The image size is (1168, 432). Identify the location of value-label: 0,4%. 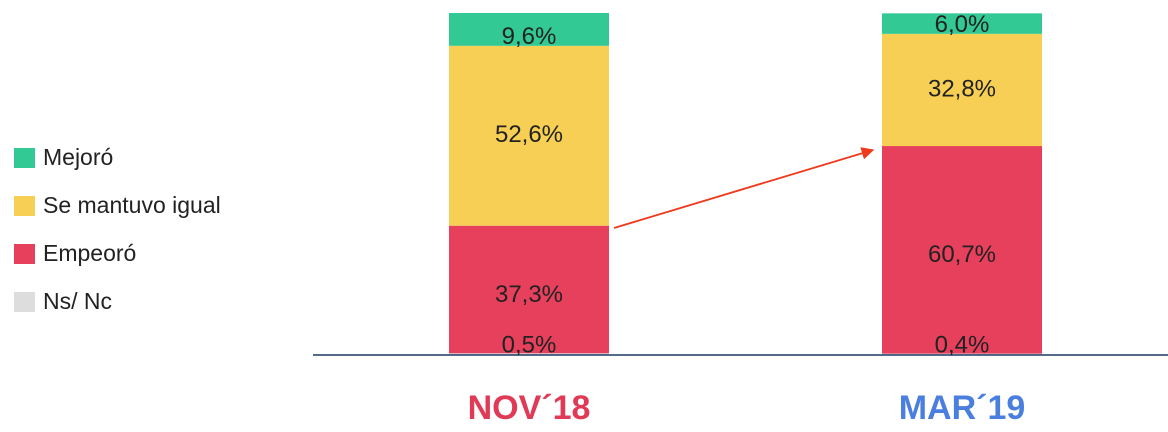
(962, 344).